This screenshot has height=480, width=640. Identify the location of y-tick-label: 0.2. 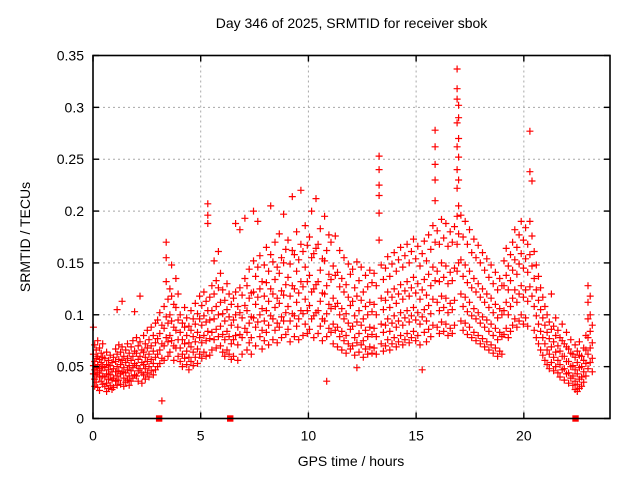
(75, 211).